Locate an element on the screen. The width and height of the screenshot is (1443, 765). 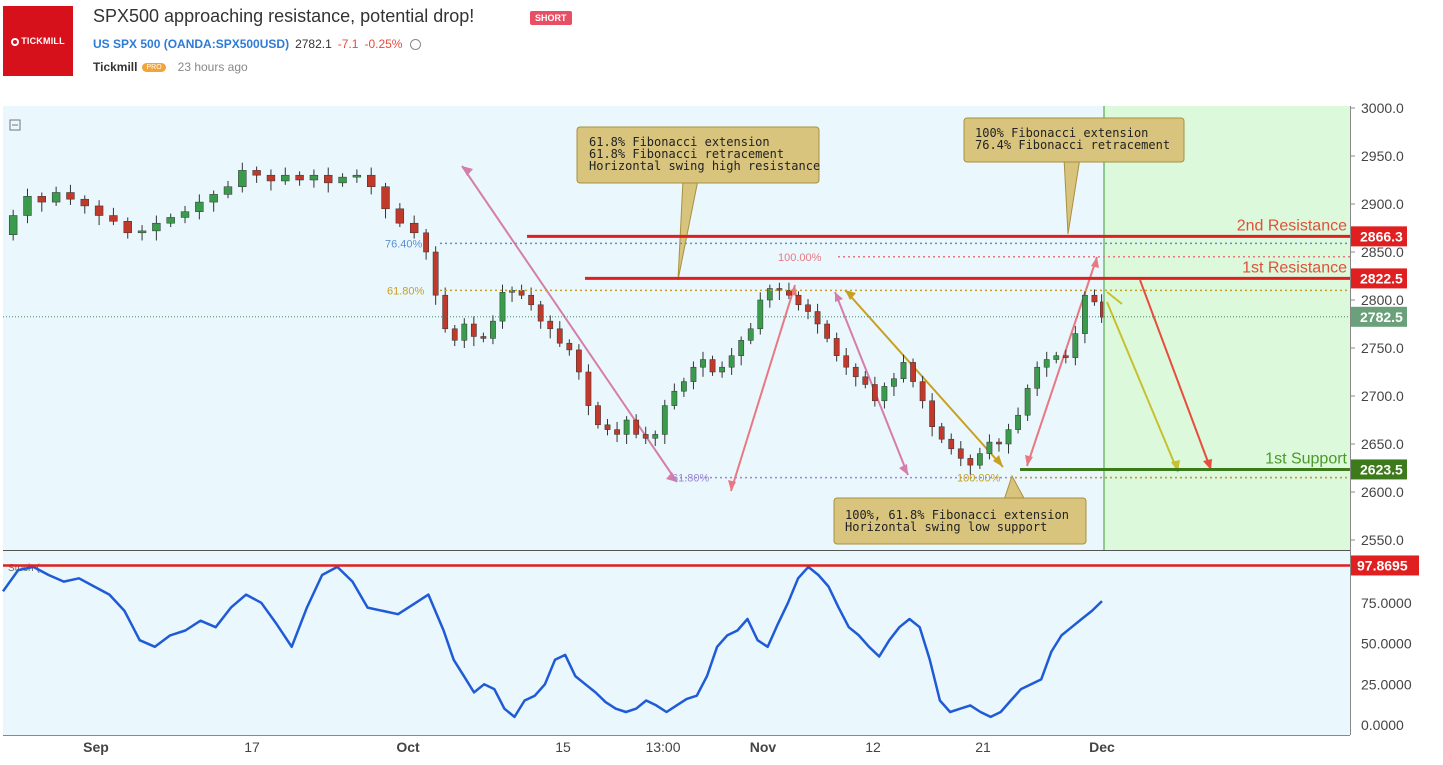
time-tick-label: 17 is located at coordinates (252, 747).